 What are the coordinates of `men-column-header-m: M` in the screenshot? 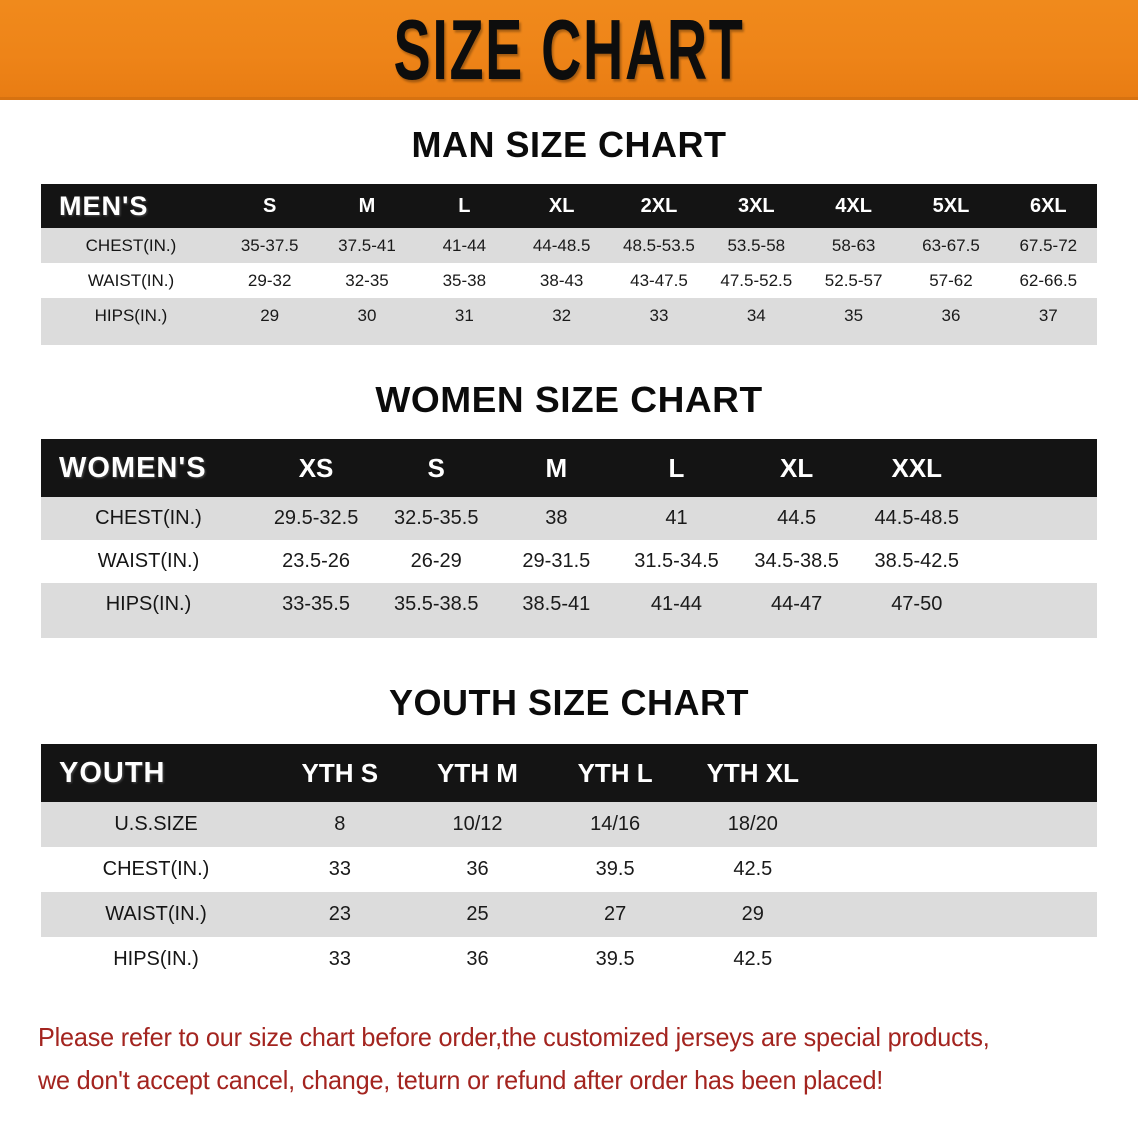 It's located at (367, 206).